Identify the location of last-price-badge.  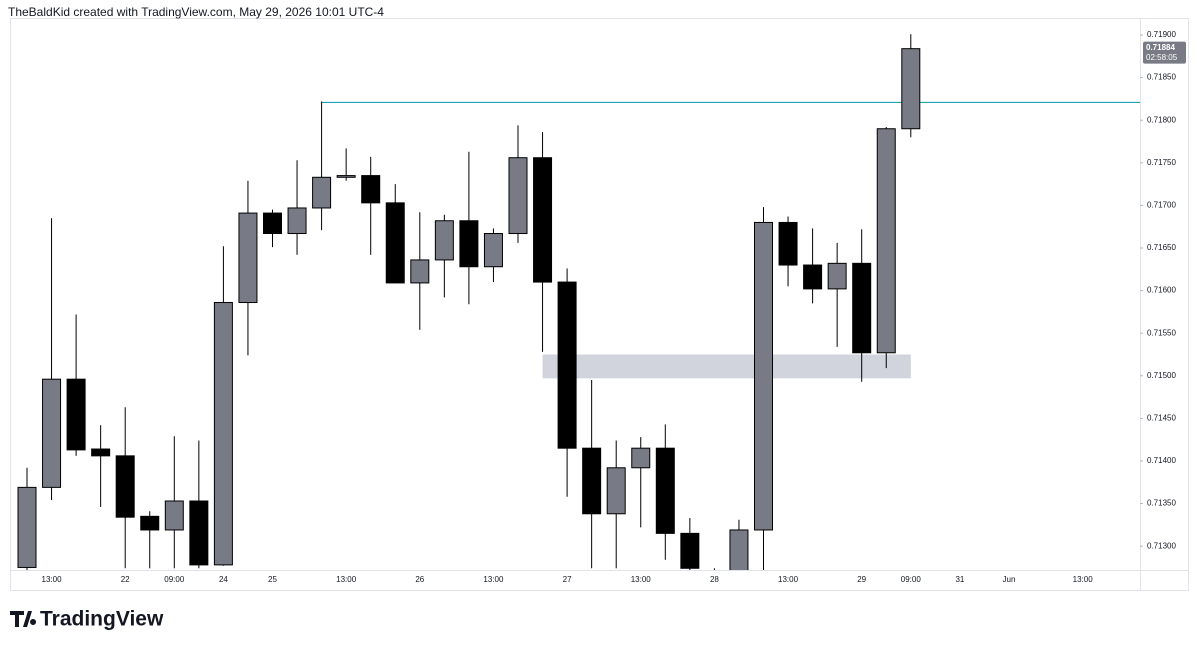
(1164, 52).